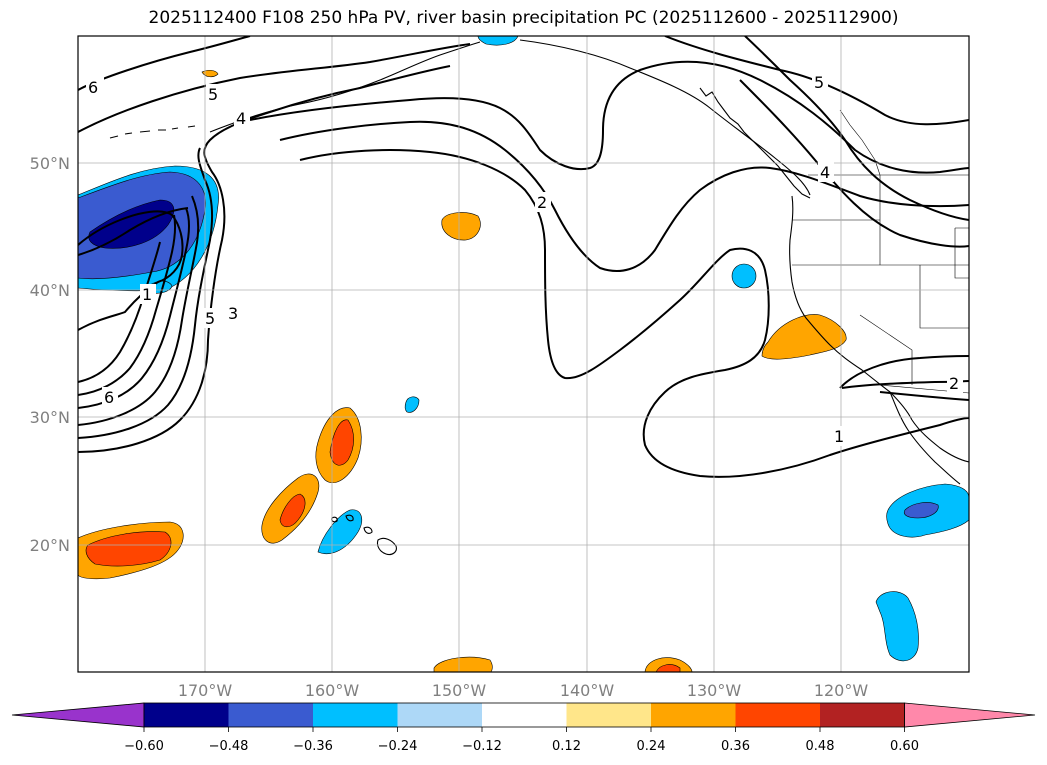 Image resolution: width=1047 pixels, height=765 pixels. Describe the element at coordinates (152, 132) in the screenshot. I see `aleutian-islands` at that location.